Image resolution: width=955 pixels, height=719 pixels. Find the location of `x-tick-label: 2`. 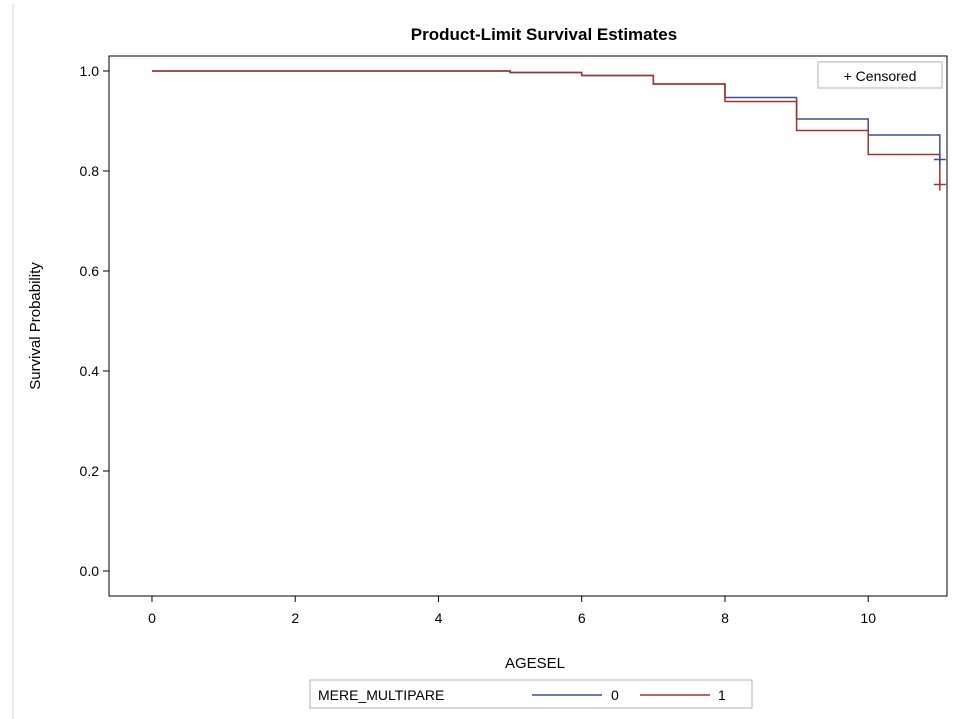

x-tick-label: 2 is located at coordinates (295, 618).